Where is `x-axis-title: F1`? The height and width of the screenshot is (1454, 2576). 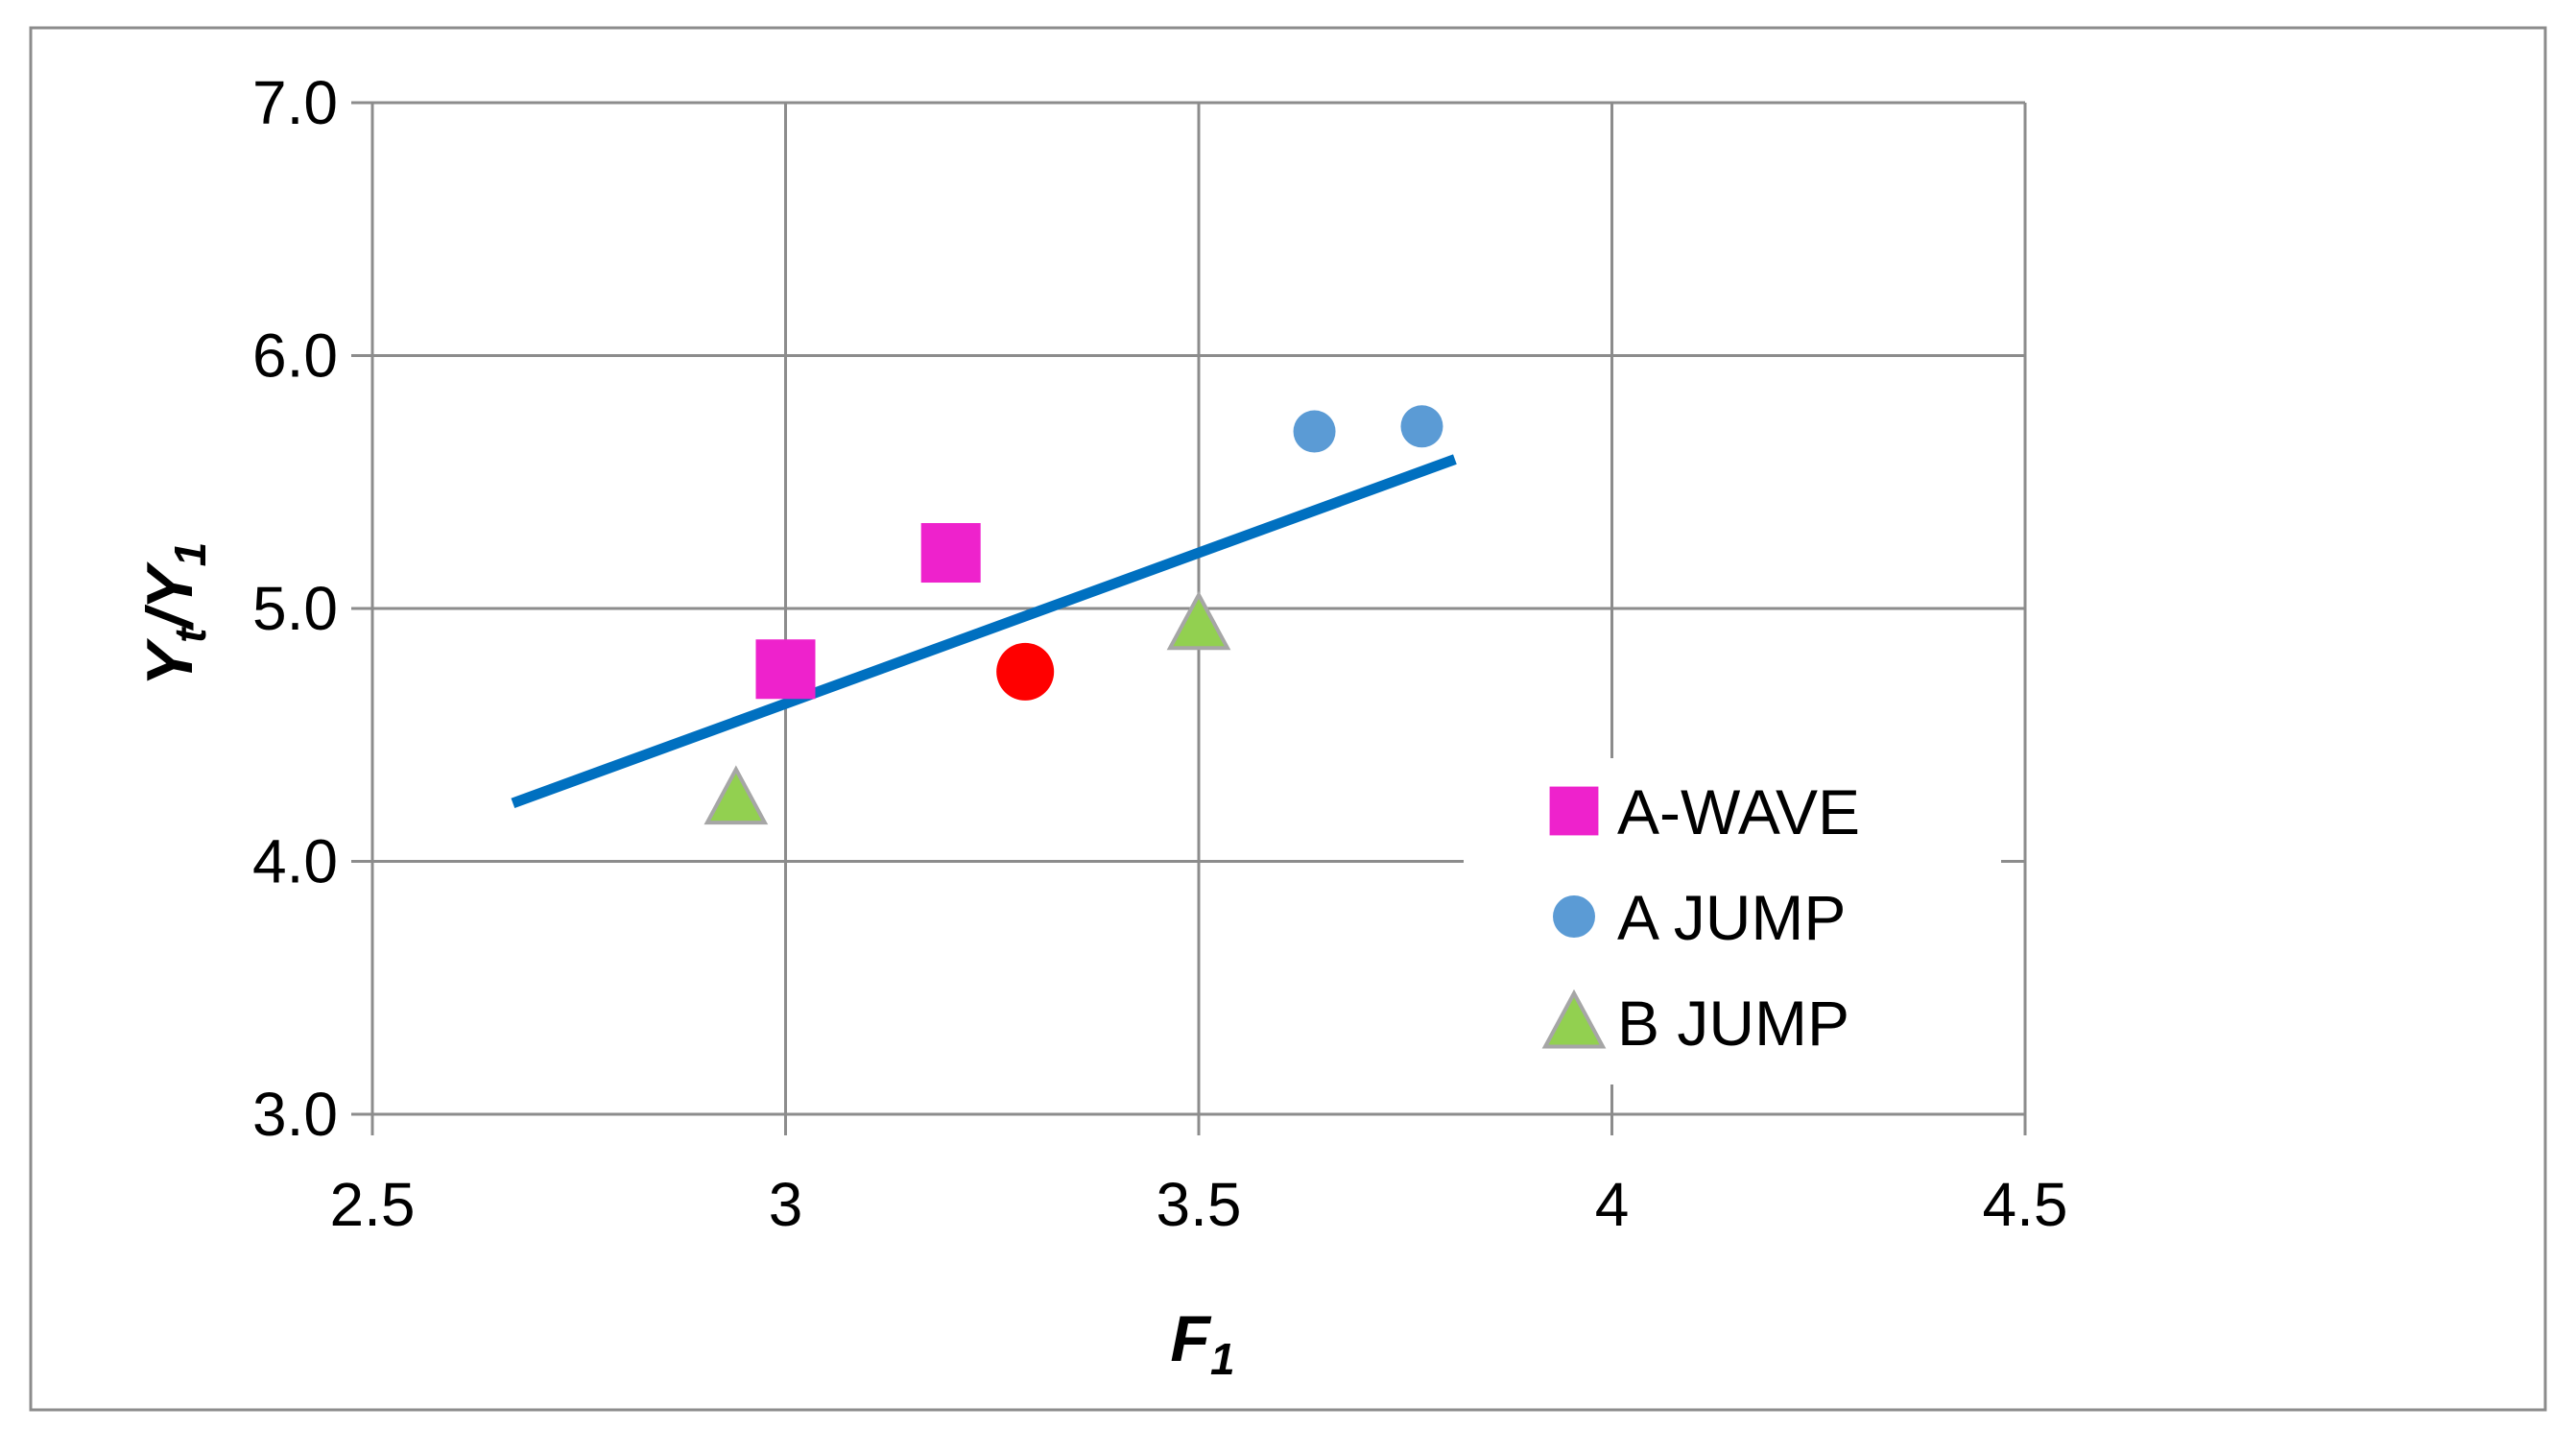
x-axis-title: F1 is located at coordinates (1202, 1343).